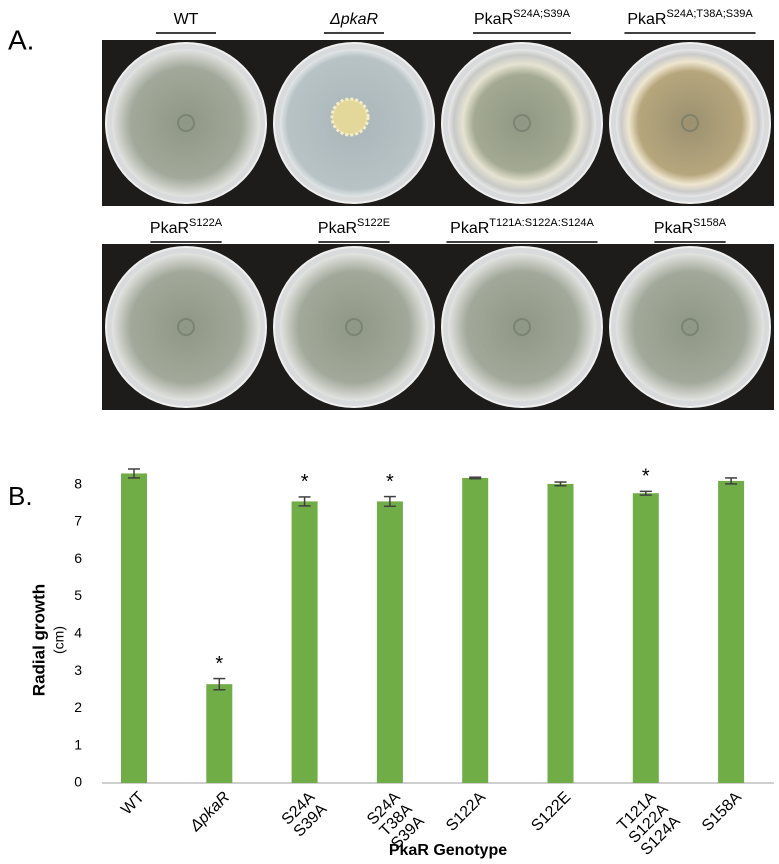 The height and width of the screenshot is (864, 779). I want to click on x-tick-line: WT, so click(133, 804).